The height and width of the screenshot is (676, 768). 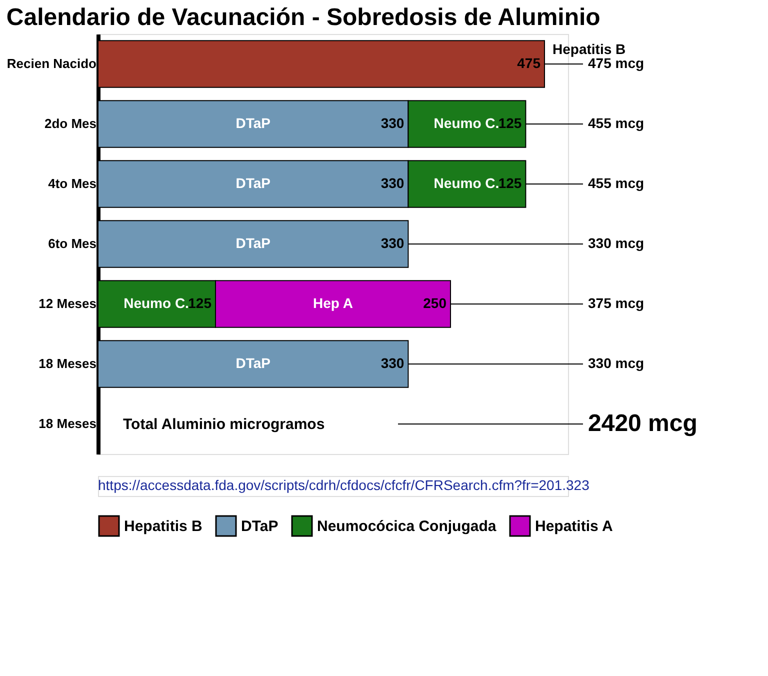 I want to click on data-label: 250, so click(x=435, y=303).